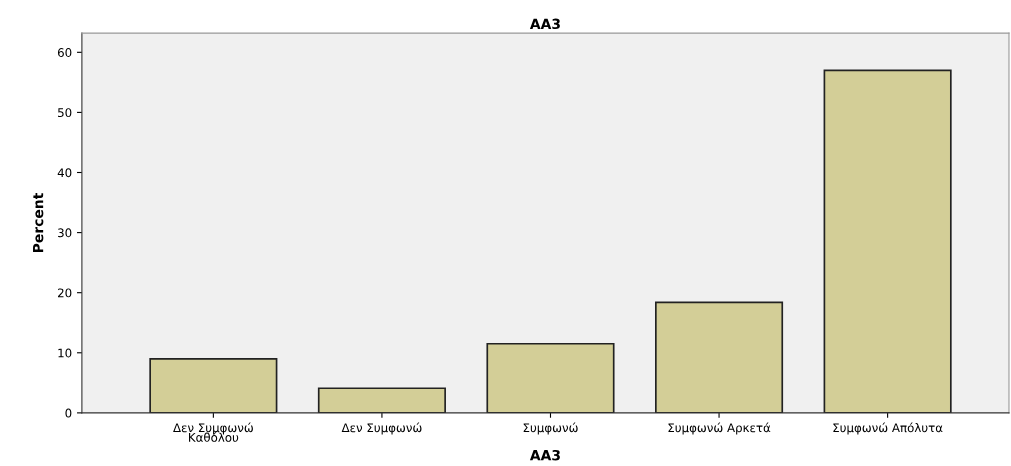 The width and height of the screenshot is (1011, 466). I want to click on x-tick-label: Συμφωνώ, so click(550, 428).